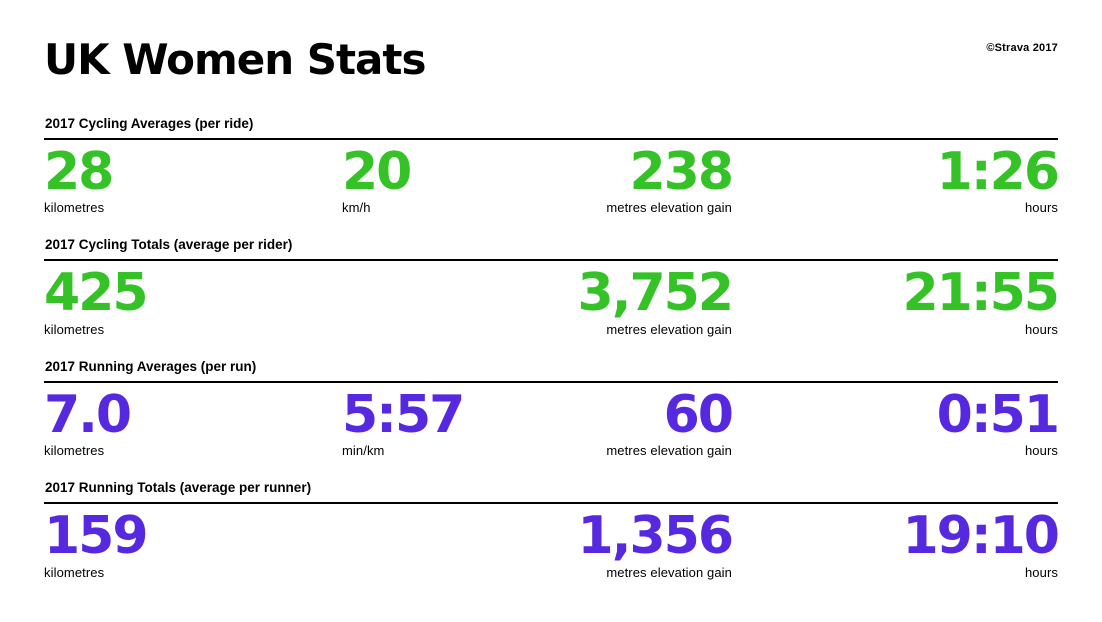 This screenshot has height=622, width=1102. Describe the element at coordinates (178, 488) in the screenshot. I see `section-header: 2017 Running Totals (average per runner)` at that location.